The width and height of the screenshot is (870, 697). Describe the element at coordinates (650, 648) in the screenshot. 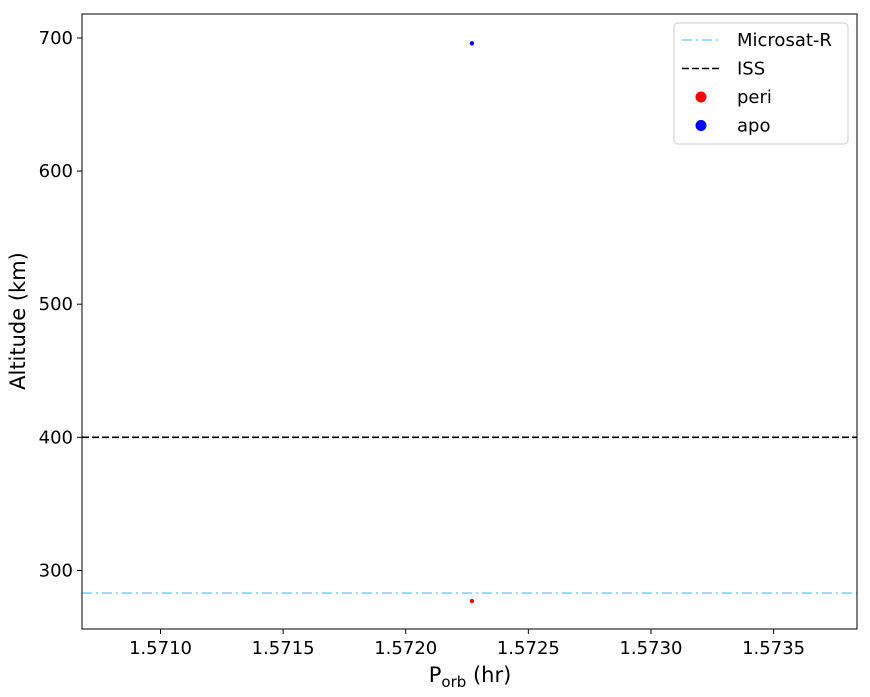

I see `x-tick-label-4: 1.5730` at that location.